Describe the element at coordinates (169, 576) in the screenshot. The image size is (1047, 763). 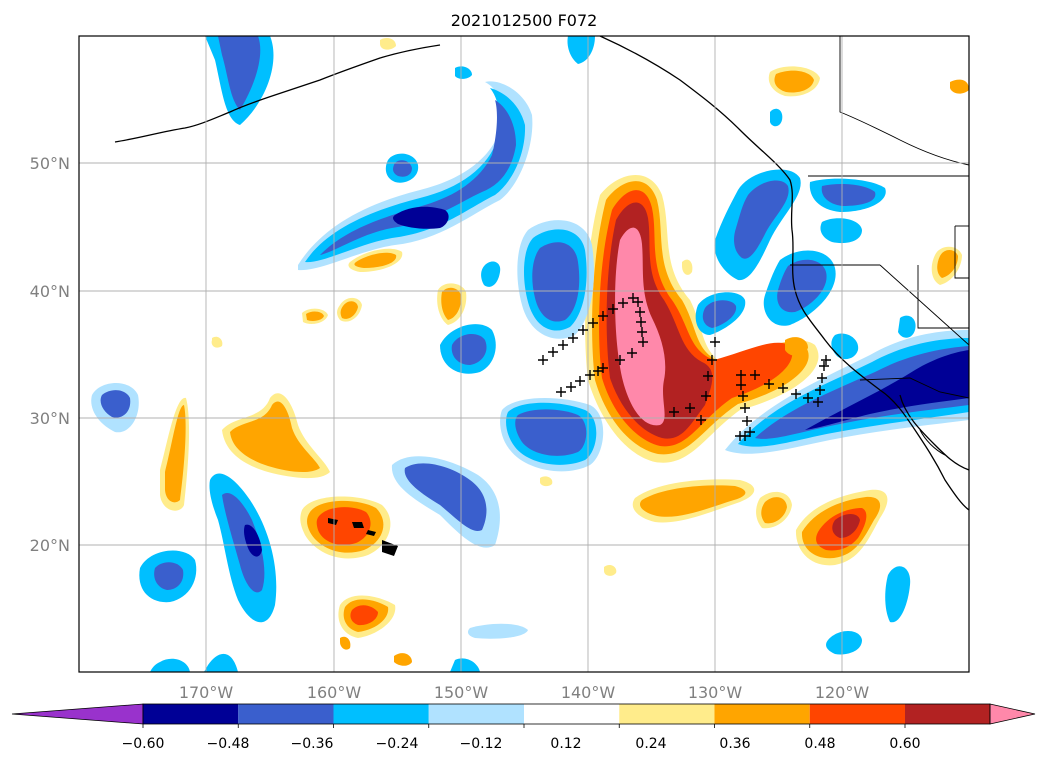
I see `neg-blob-175w-core` at that location.